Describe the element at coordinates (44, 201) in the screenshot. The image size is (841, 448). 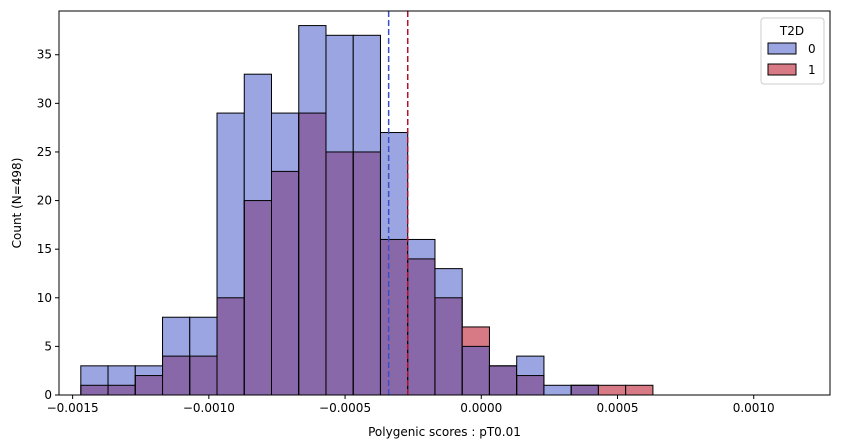
I see `y-tick-label: 20` at that location.